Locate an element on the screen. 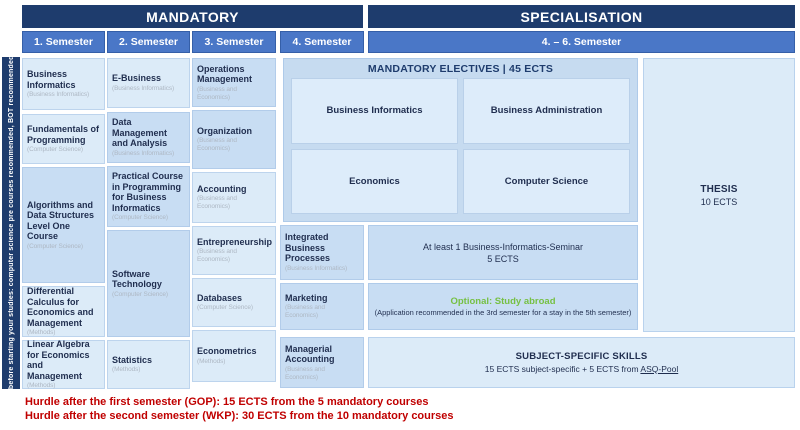  course-title: Data Management and Analysis is located at coordinates (140, 133).